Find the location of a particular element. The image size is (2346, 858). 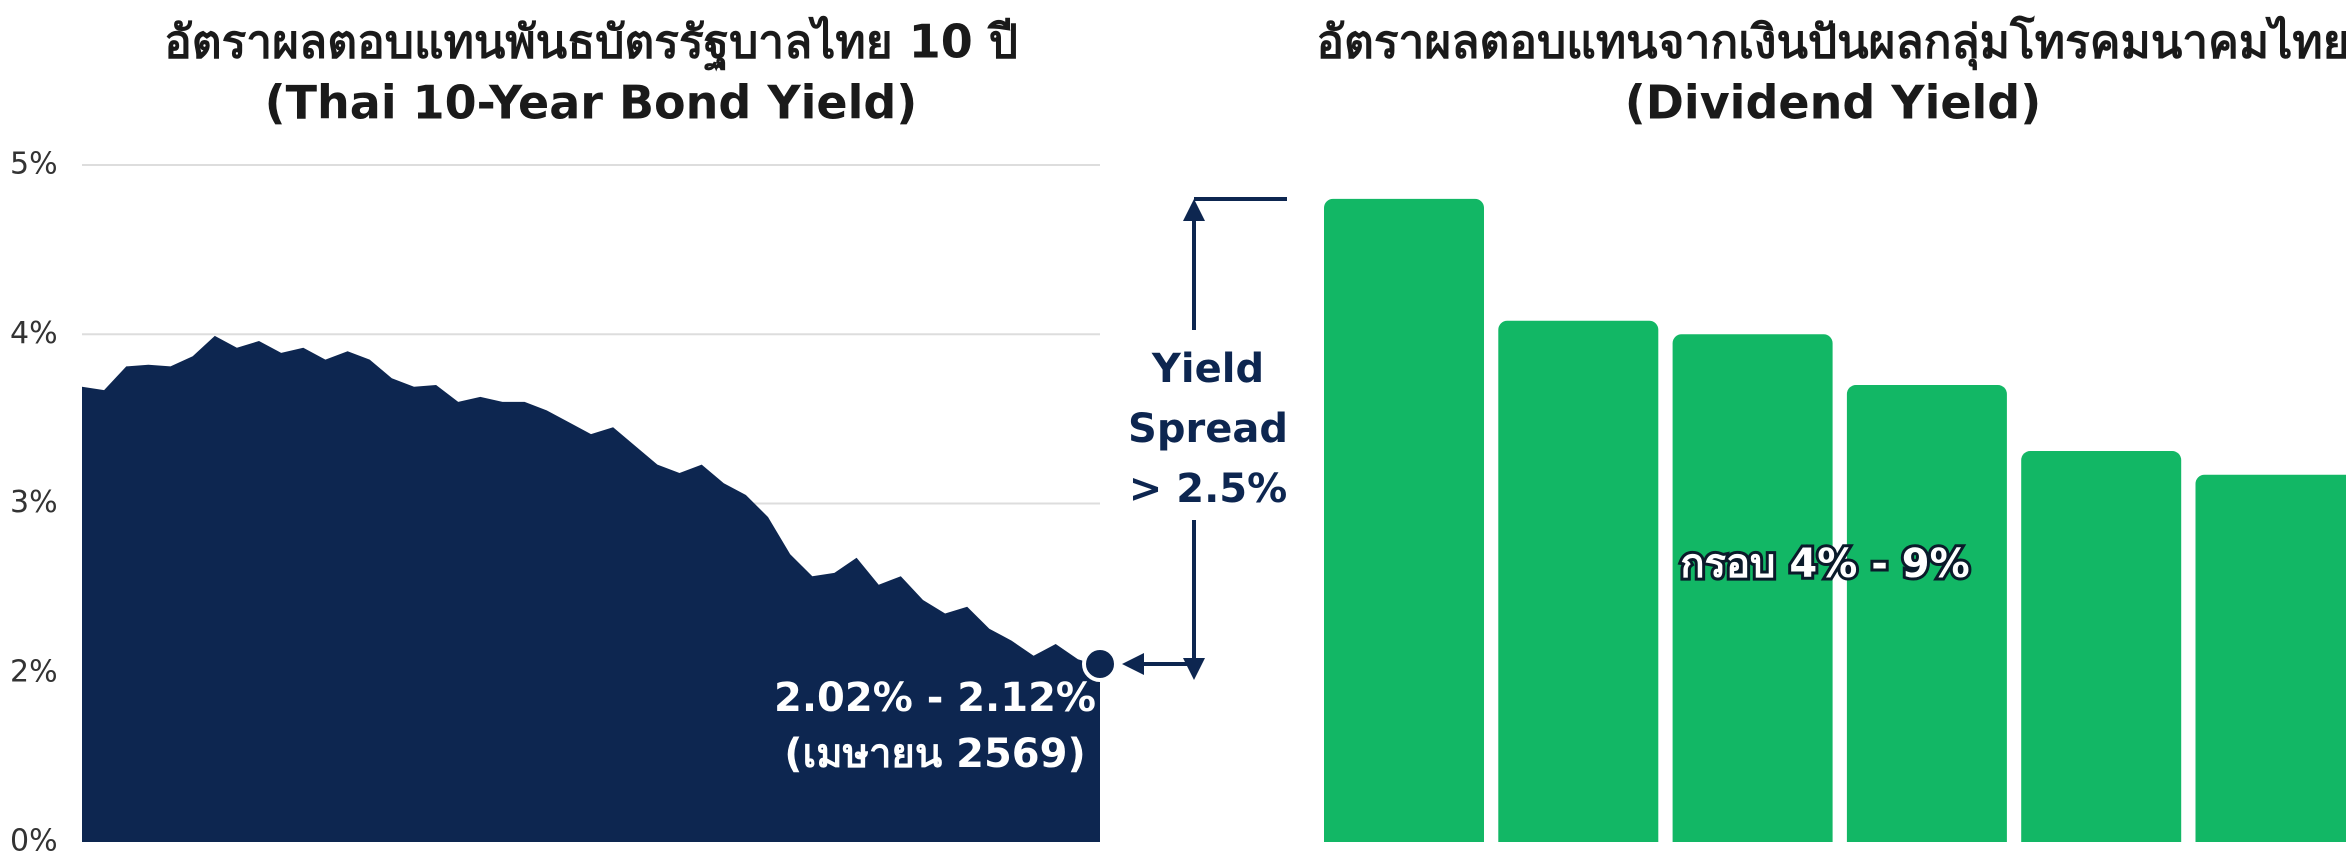

end-marker is located at coordinates (1100, 663).